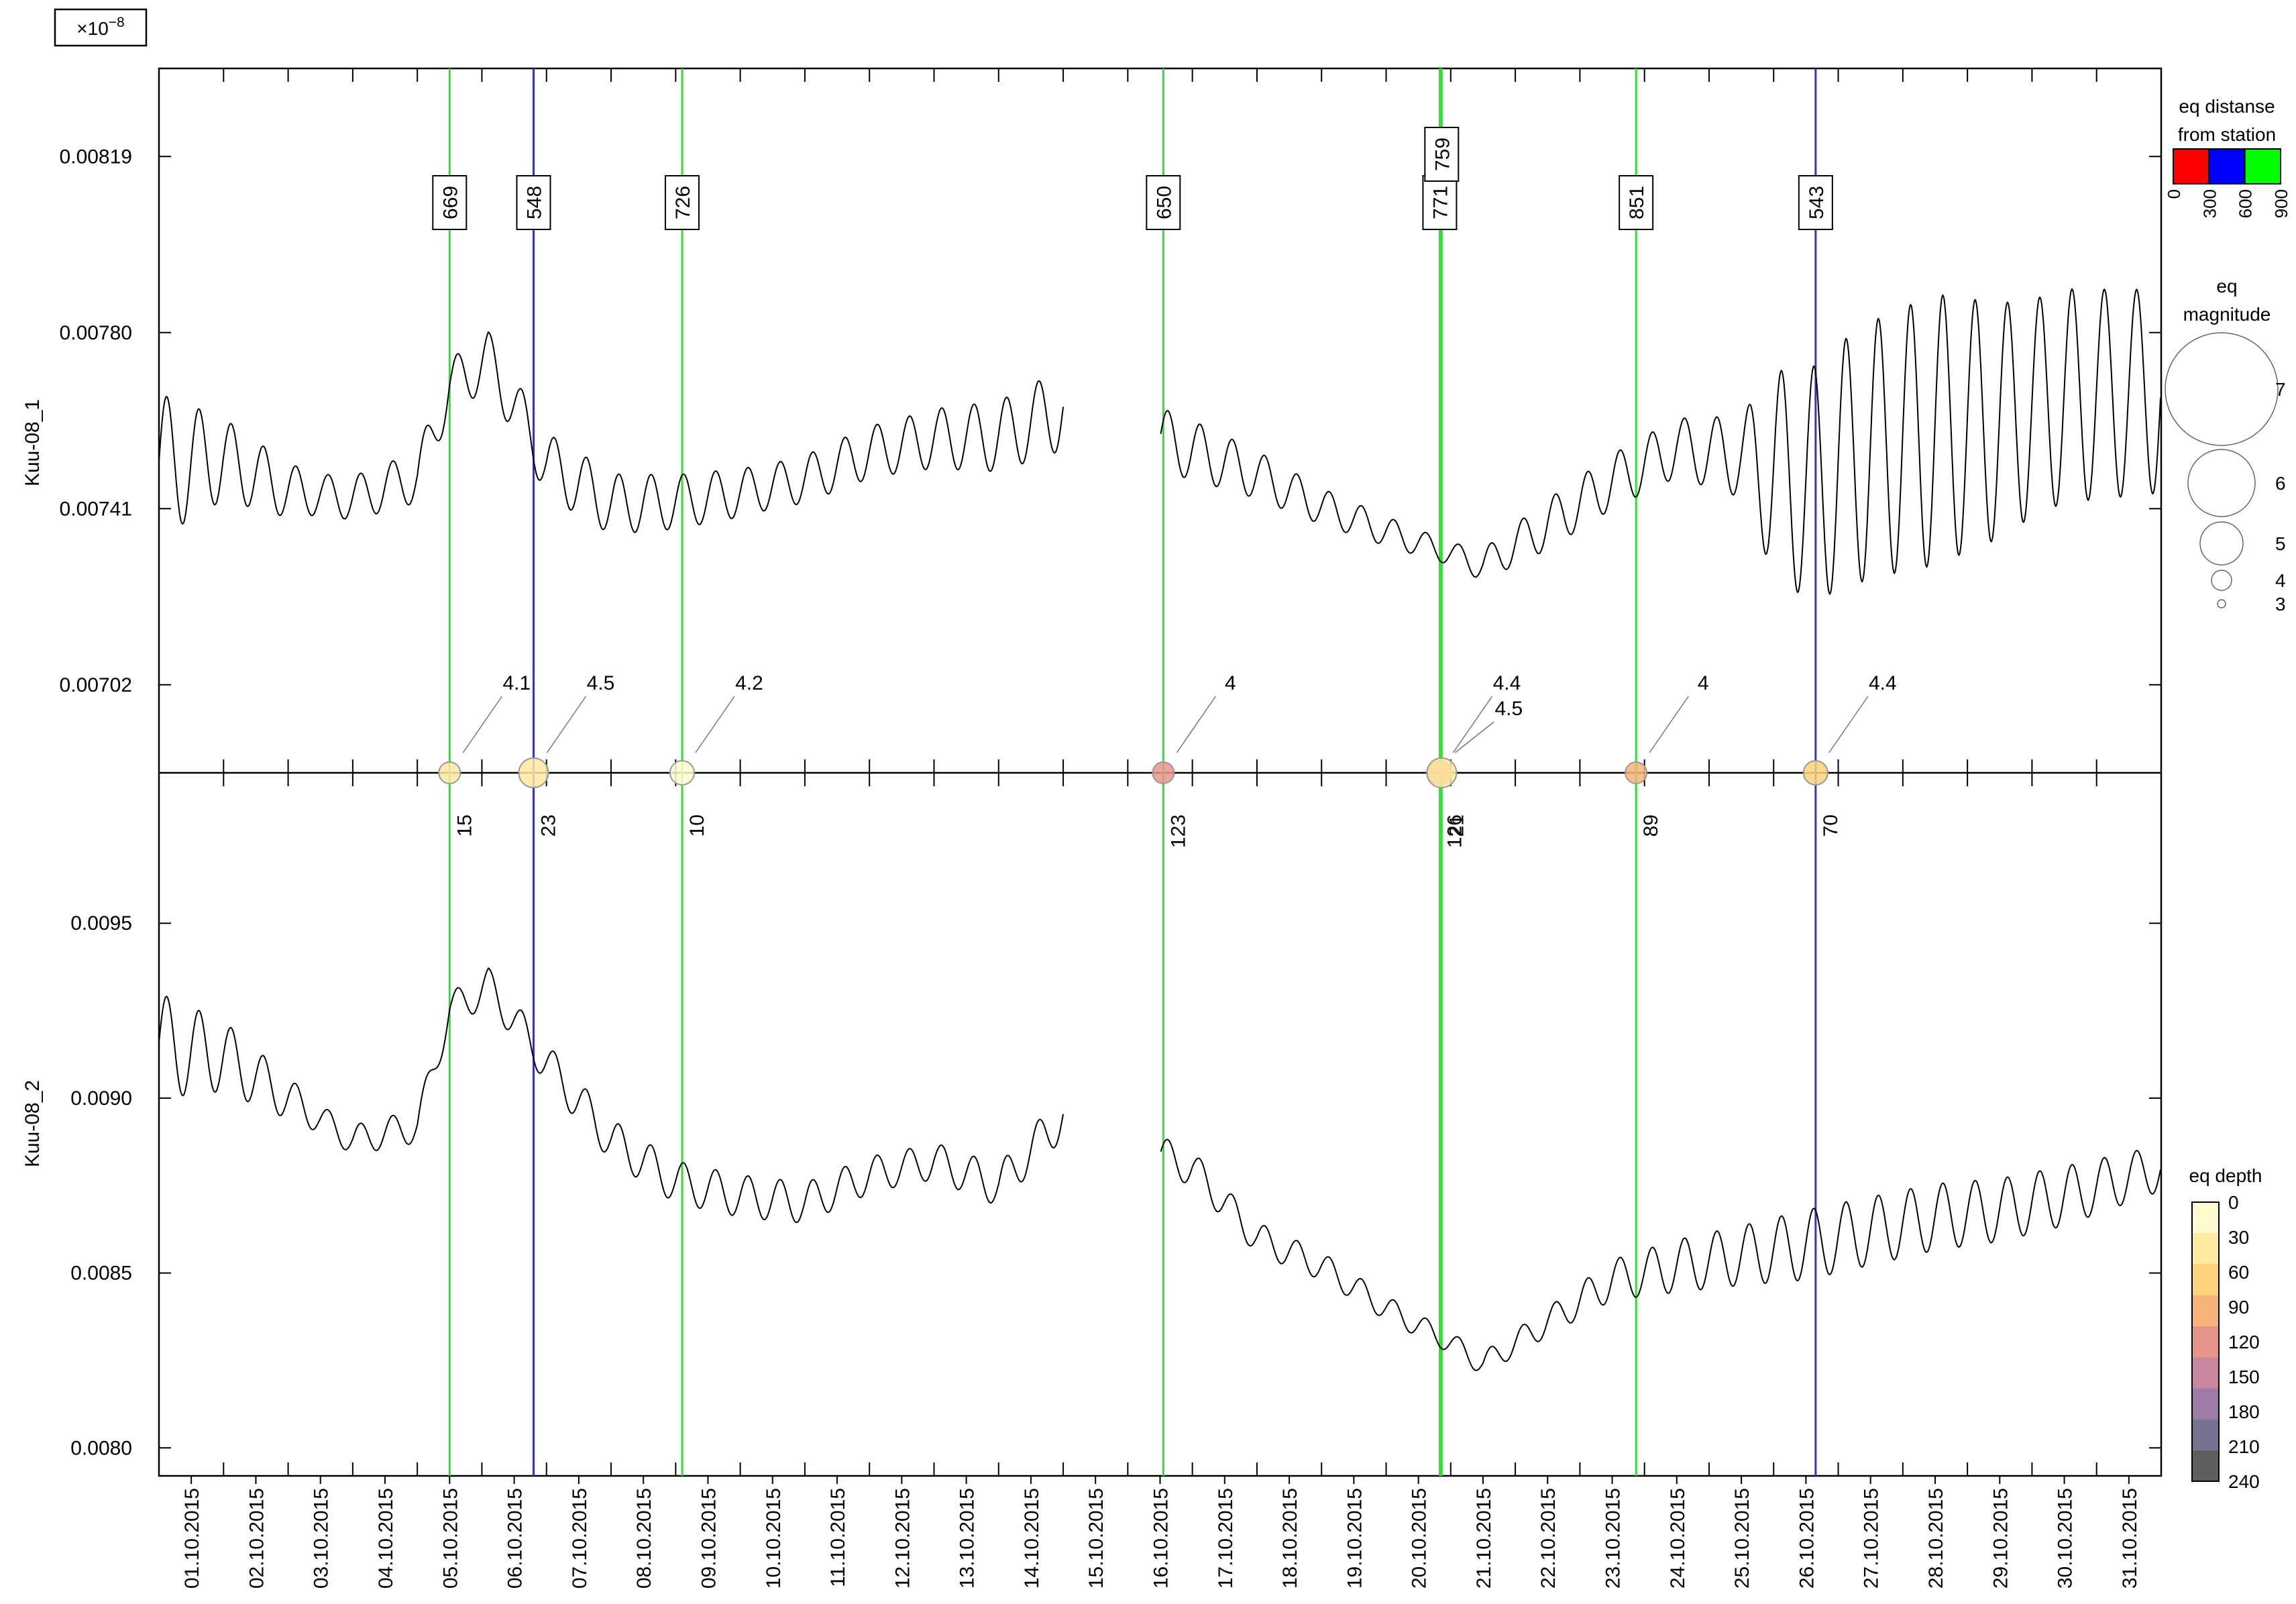 The image size is (2296, 1604). Describe the element at coordinates (2227, 120) in the screenshot. I see `legend-distance: eq distanse from station` at that location.